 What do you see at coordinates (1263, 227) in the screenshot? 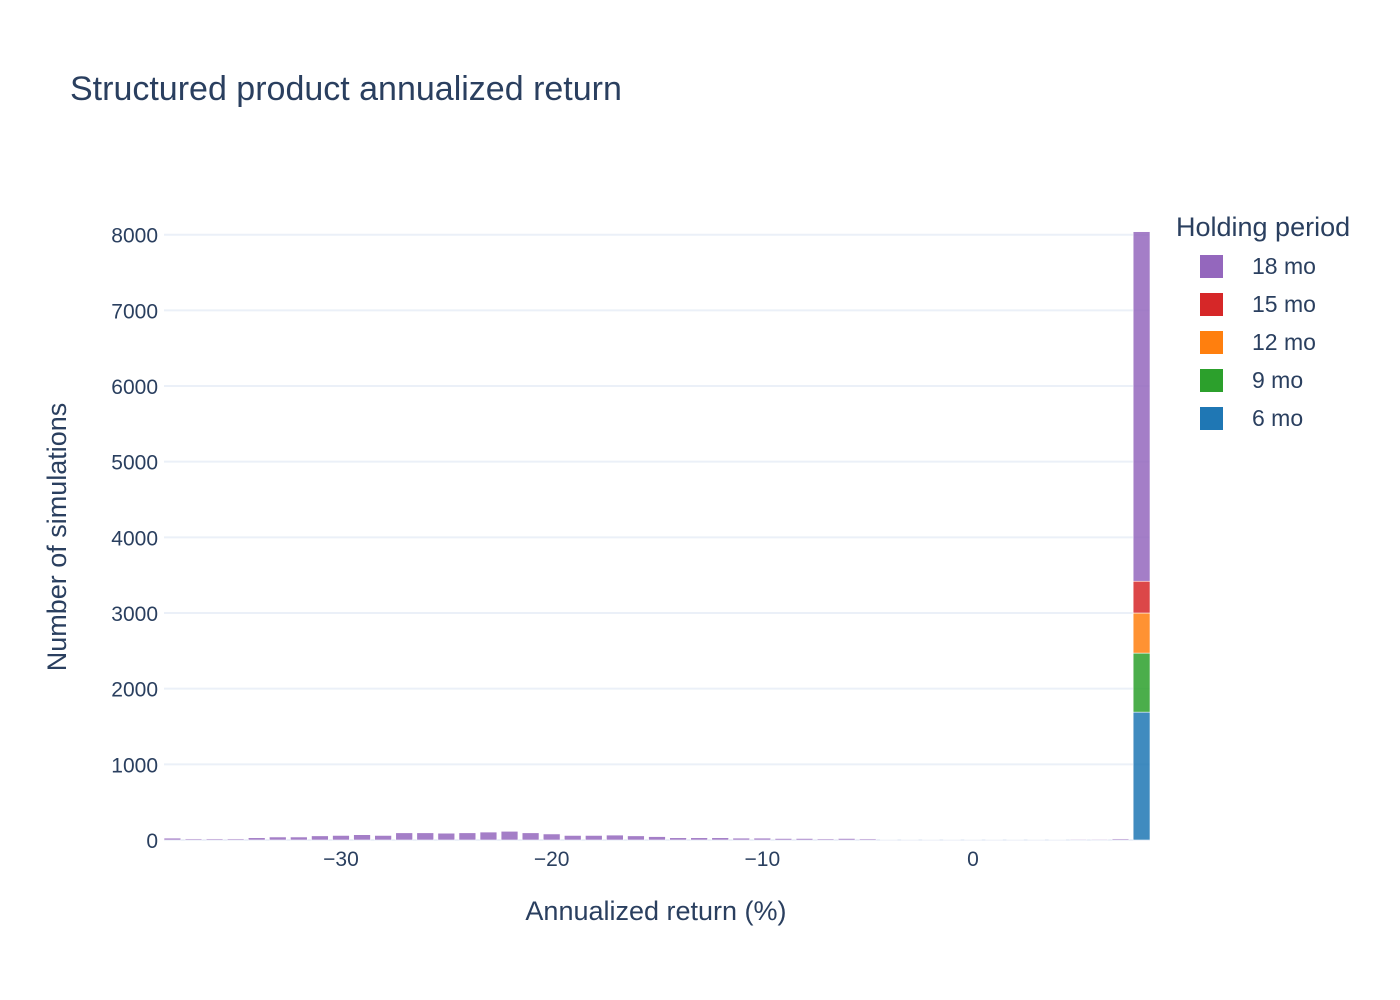
I see `legend-title: Holding period` at bounding box center [1263, 227].